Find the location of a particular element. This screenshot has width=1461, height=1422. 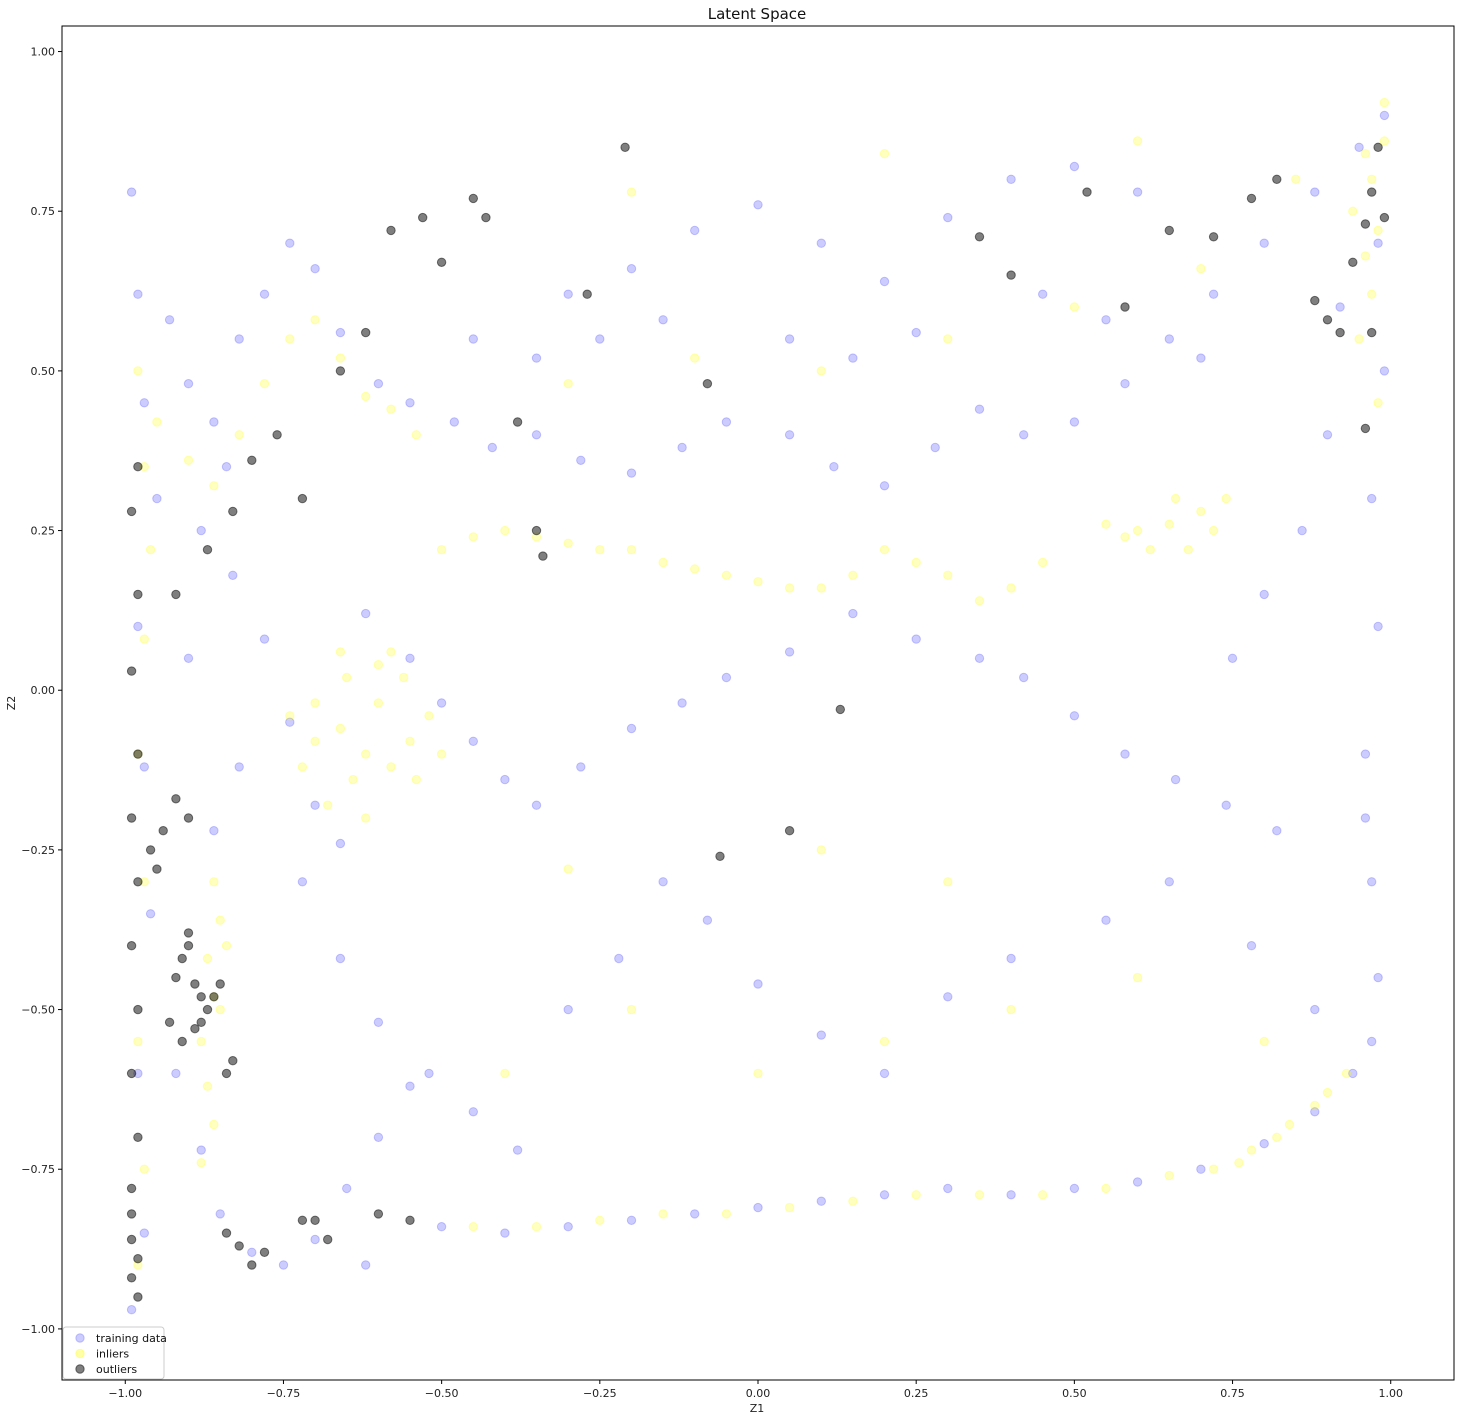

x-tick-label: 0.00 is located at coordinates (758, 1393).